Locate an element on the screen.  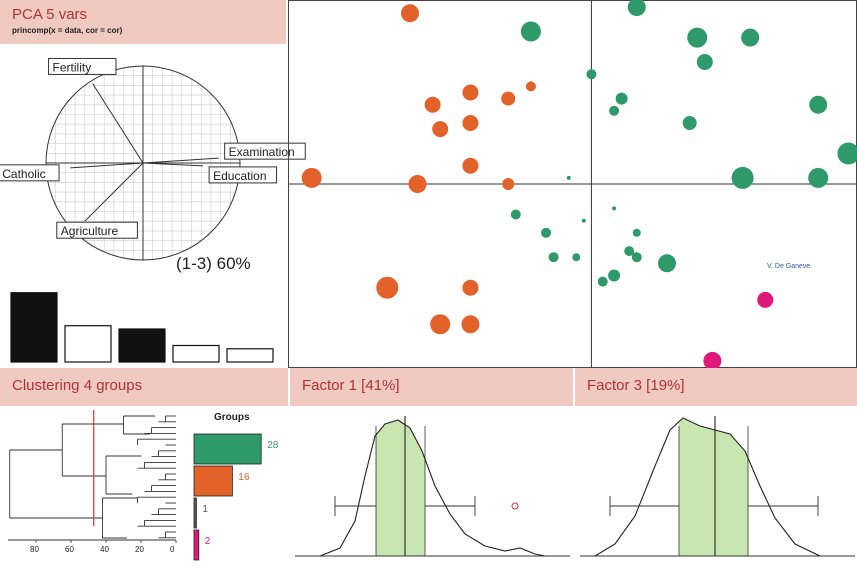
dendrogram-chart: 80 60 40 20 0 Groups 28 16 1 2 is located at coordinates (143, 485).